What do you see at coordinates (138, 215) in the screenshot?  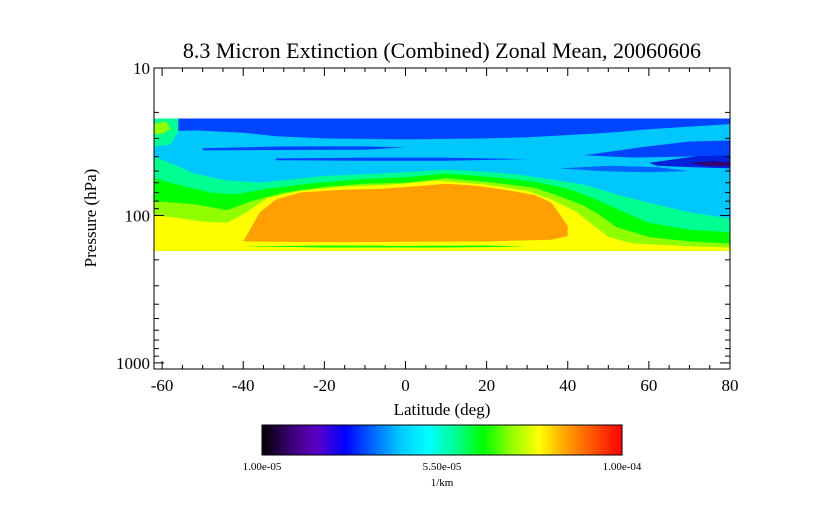 I see `y-tick-label: 100` at bounding box center [138, 215].